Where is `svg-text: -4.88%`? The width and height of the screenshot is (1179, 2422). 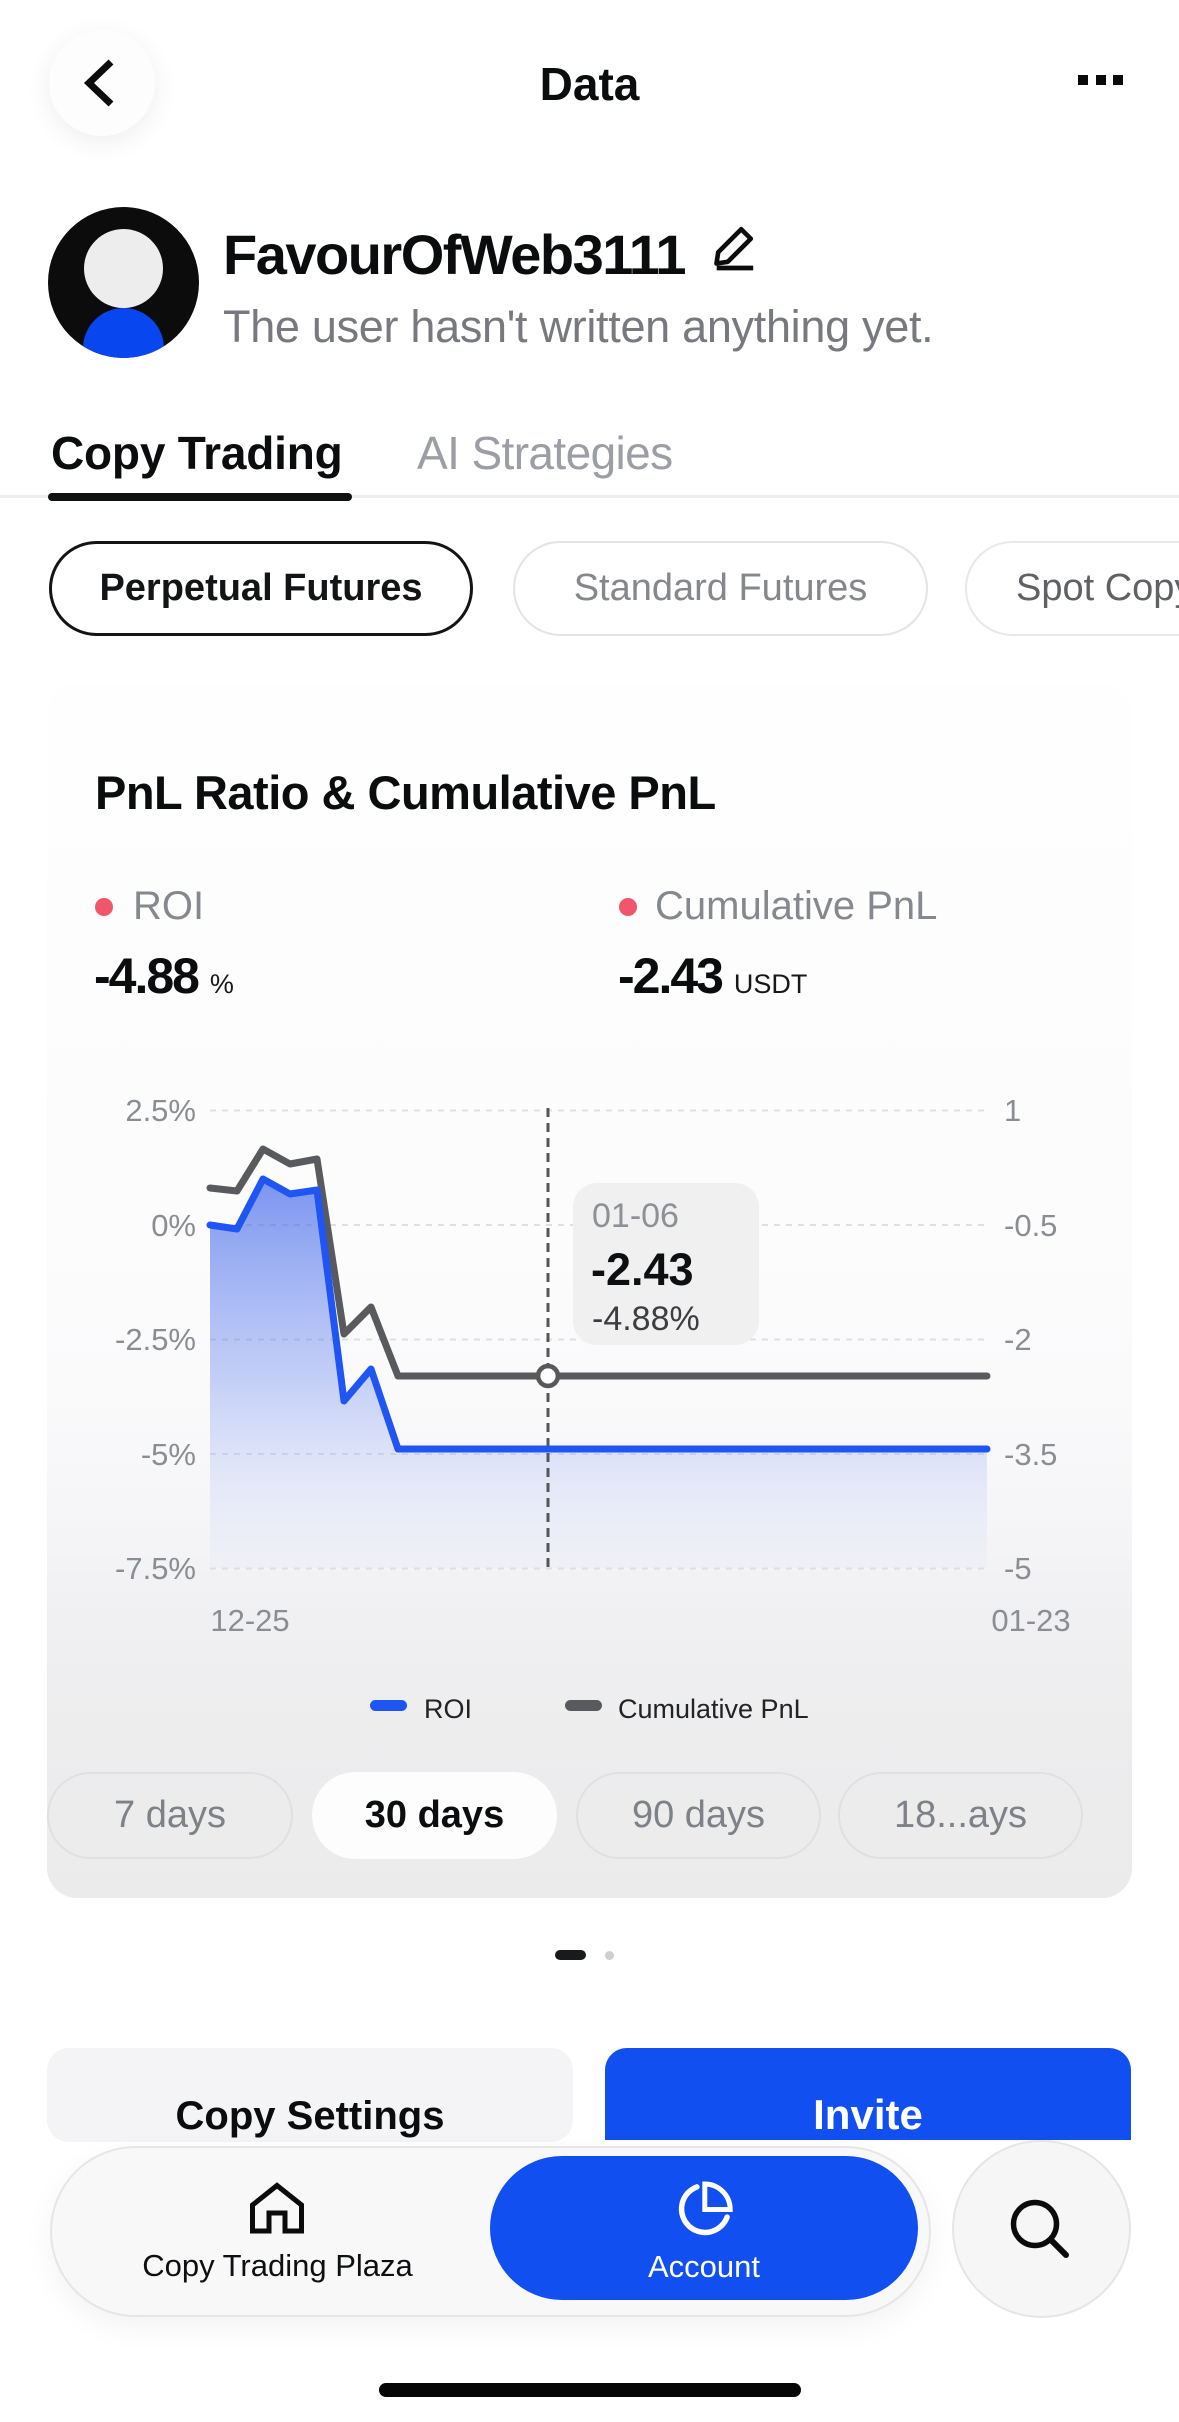
svg-text: -4.88% is located at coordinates (646, 1319).